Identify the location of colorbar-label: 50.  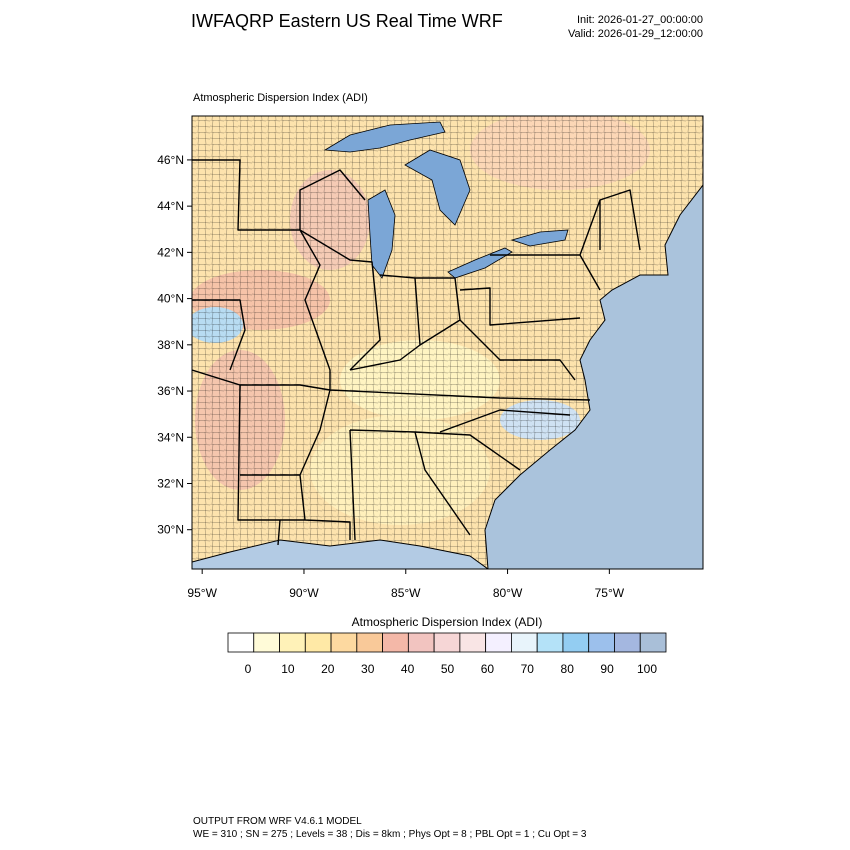
(448, 669).